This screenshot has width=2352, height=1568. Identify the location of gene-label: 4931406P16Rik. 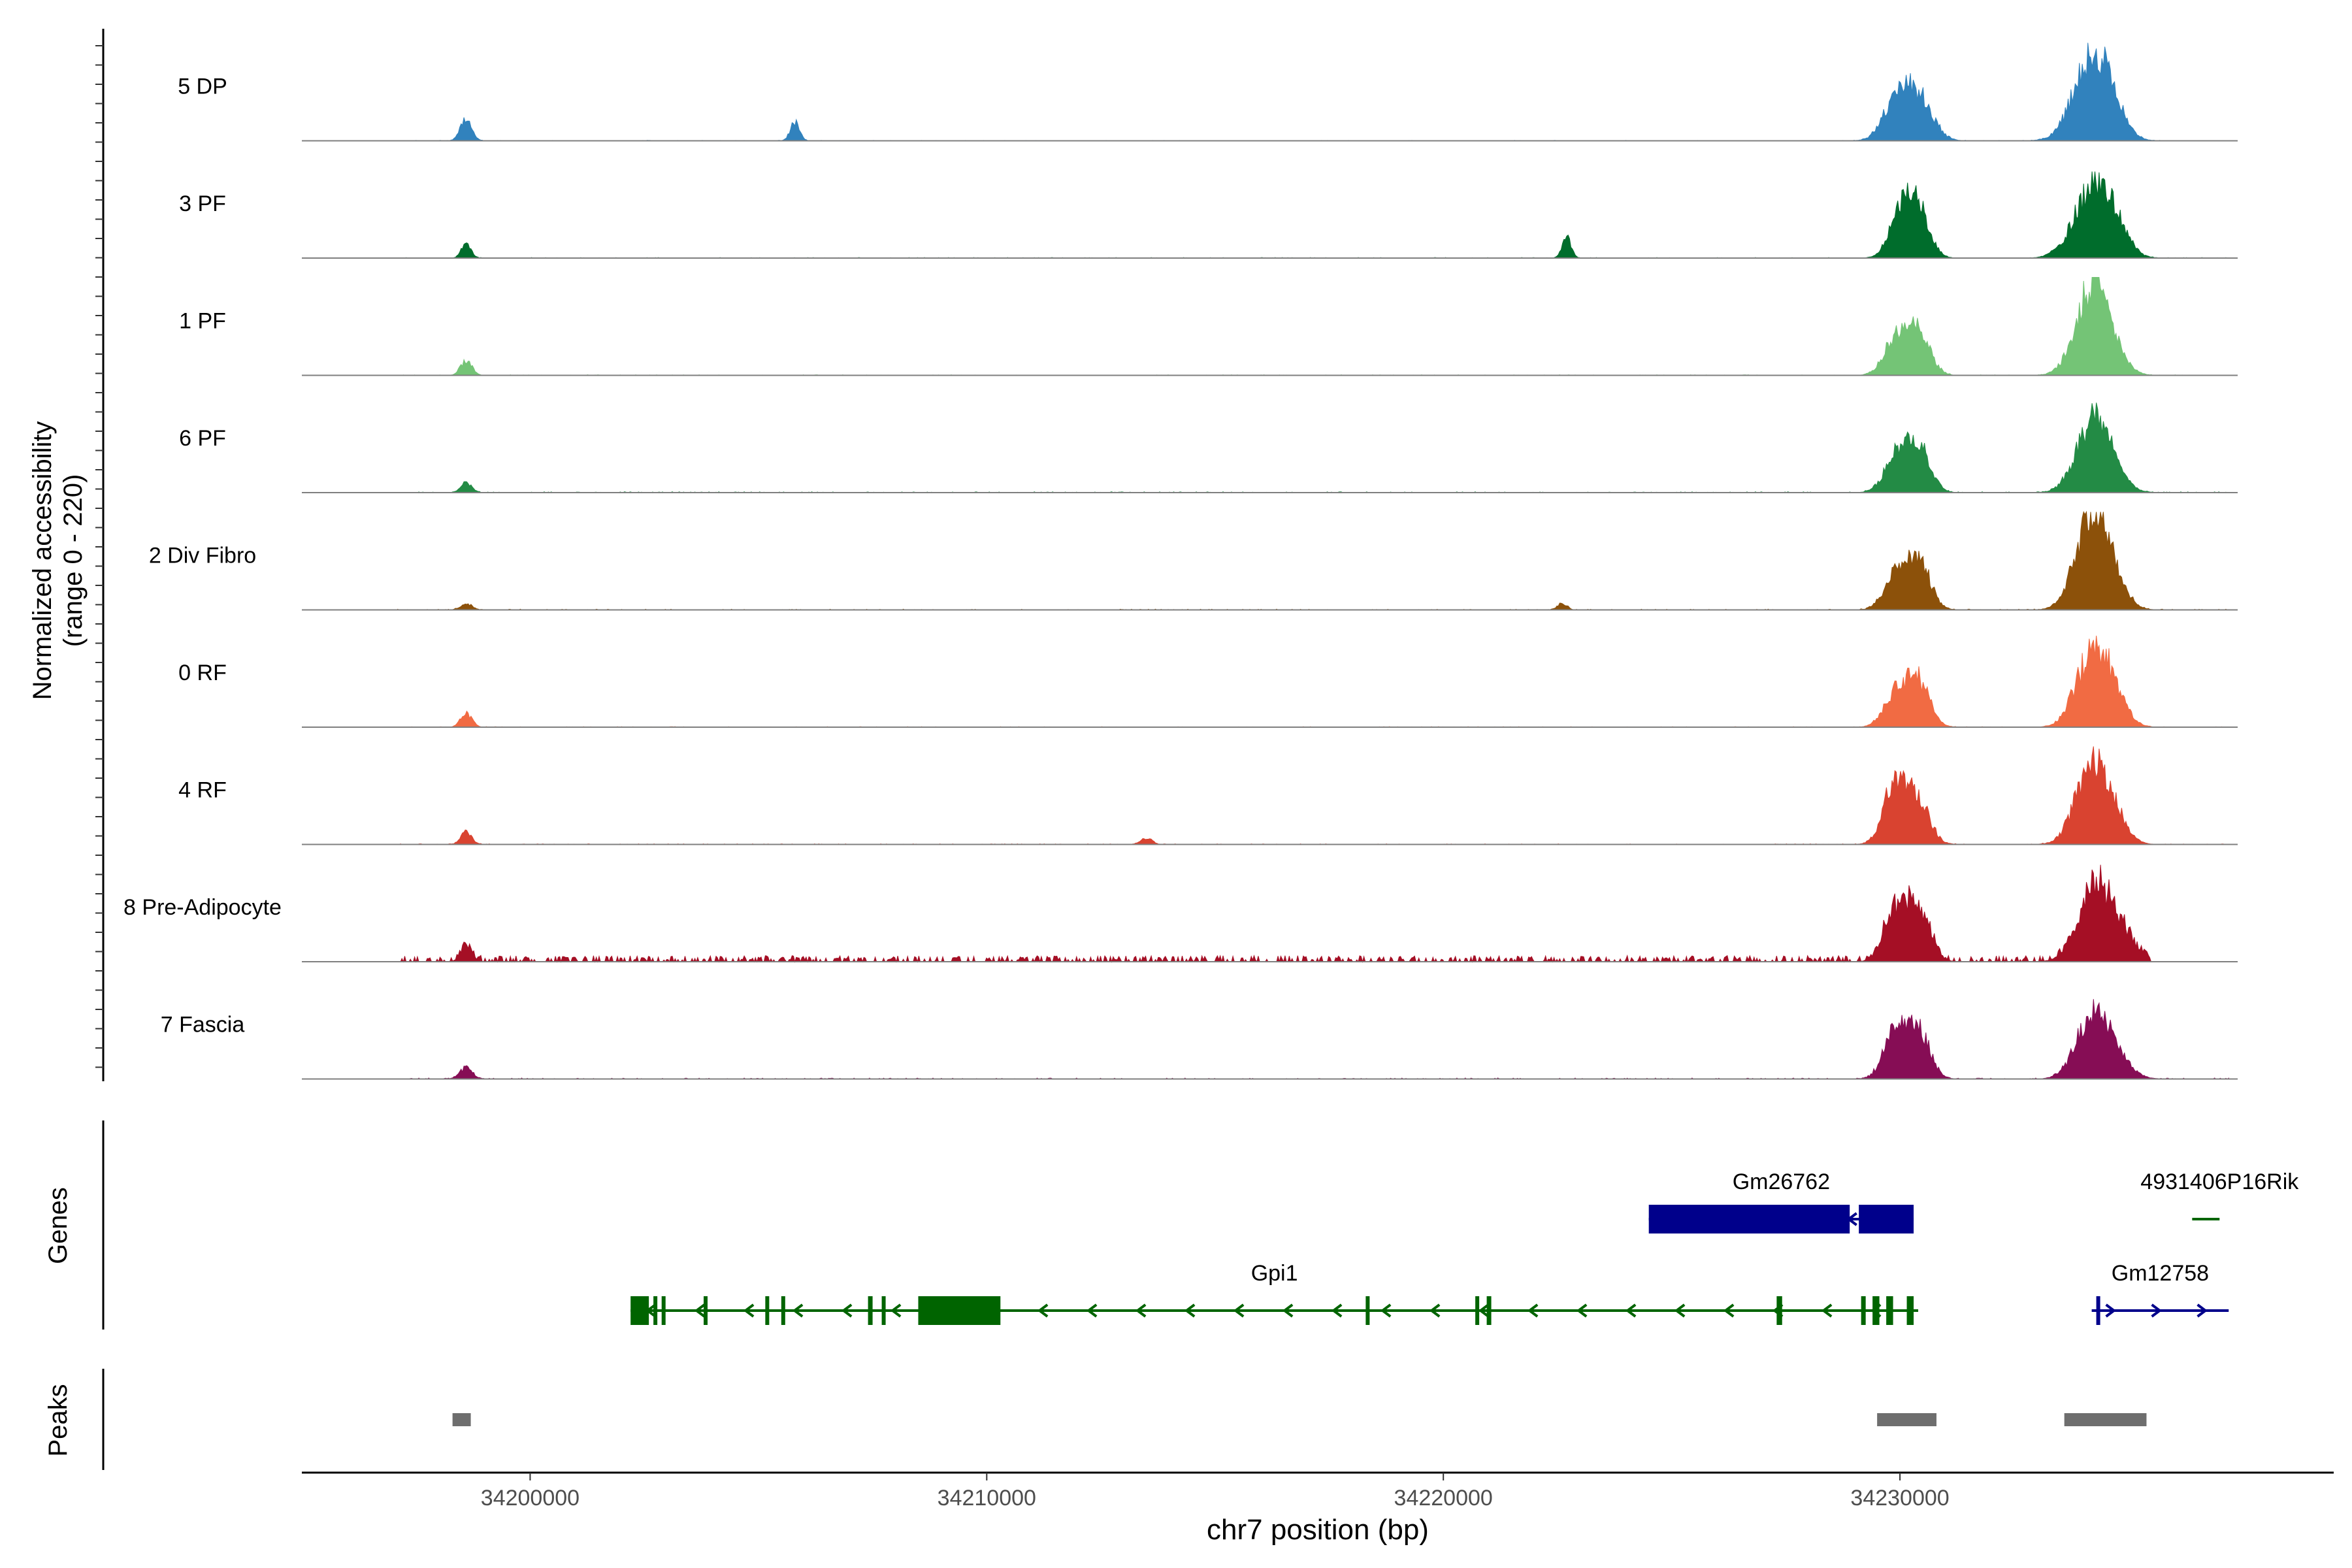
(2219, 1181).